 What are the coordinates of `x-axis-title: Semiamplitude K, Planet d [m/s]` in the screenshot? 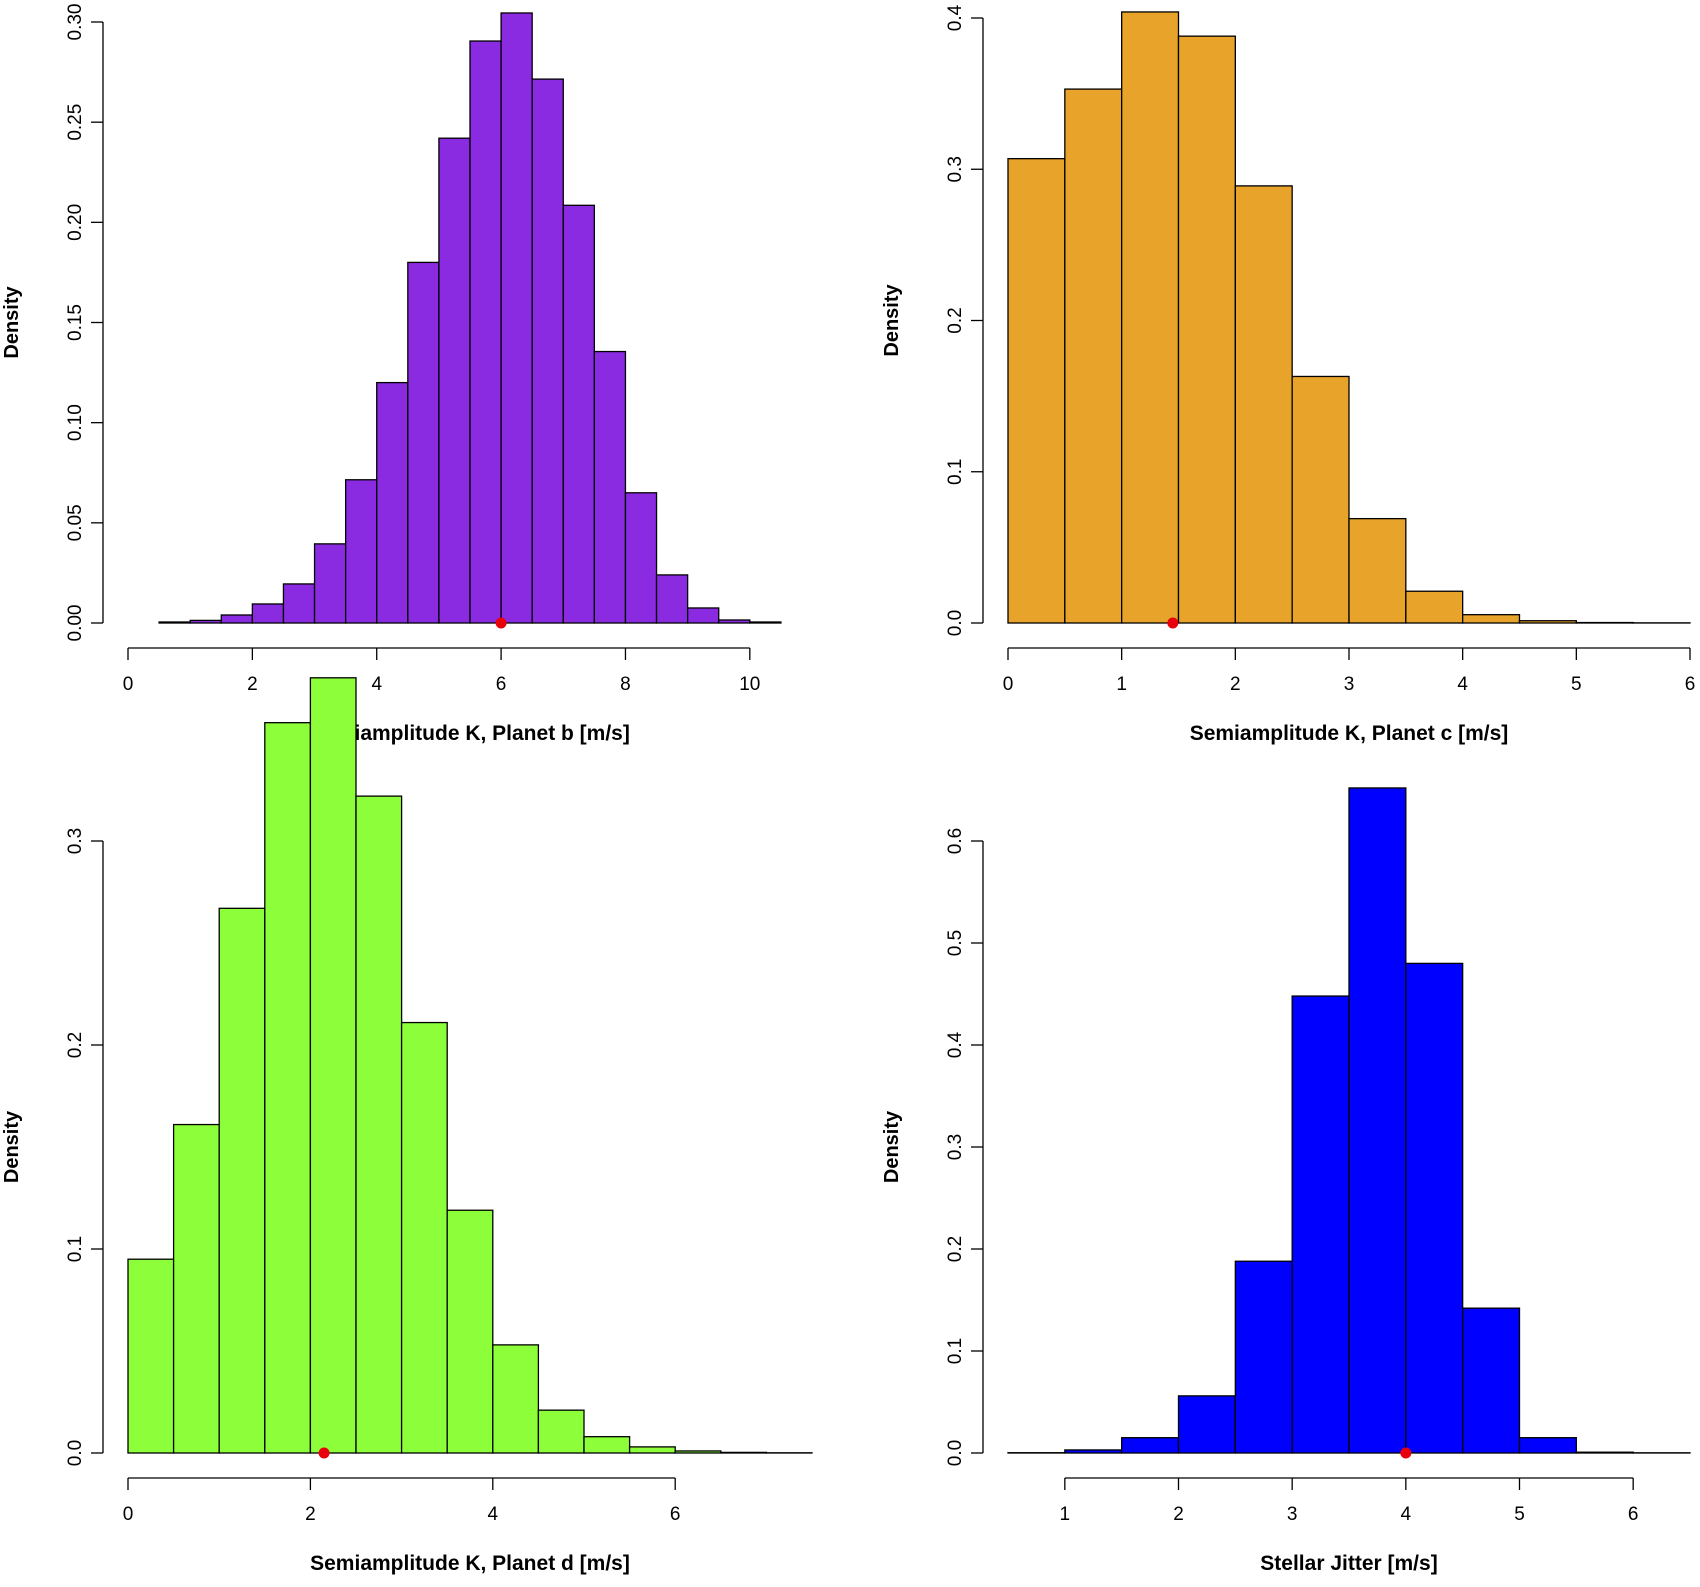 It's located at (470, 1563).